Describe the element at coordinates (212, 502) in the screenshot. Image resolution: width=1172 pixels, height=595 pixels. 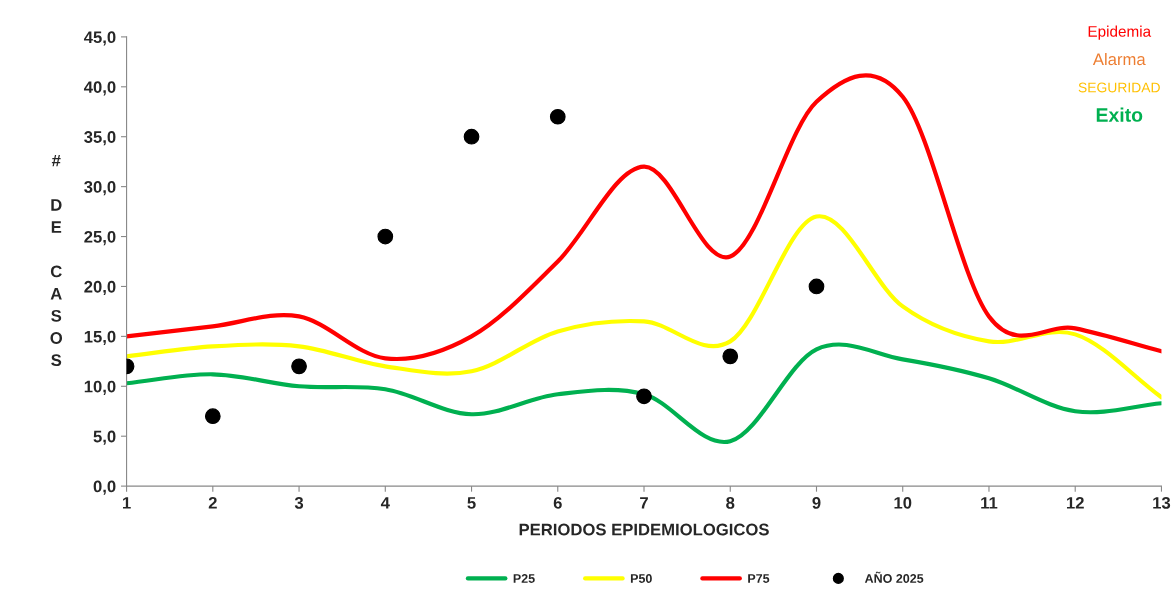
I see `x-tick-label: 2` at that location.